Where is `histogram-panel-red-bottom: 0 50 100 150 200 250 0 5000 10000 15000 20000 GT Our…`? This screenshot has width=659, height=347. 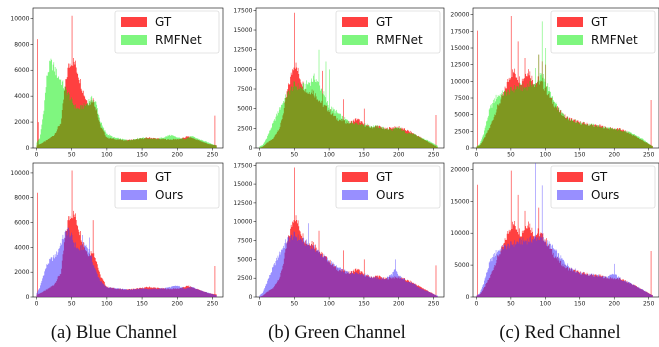 histogram-panel-red-bottom: 0 50 100 150 200 250 0 5000 10000 15000 20000 GT Our… is located at coordinates (554, 235).